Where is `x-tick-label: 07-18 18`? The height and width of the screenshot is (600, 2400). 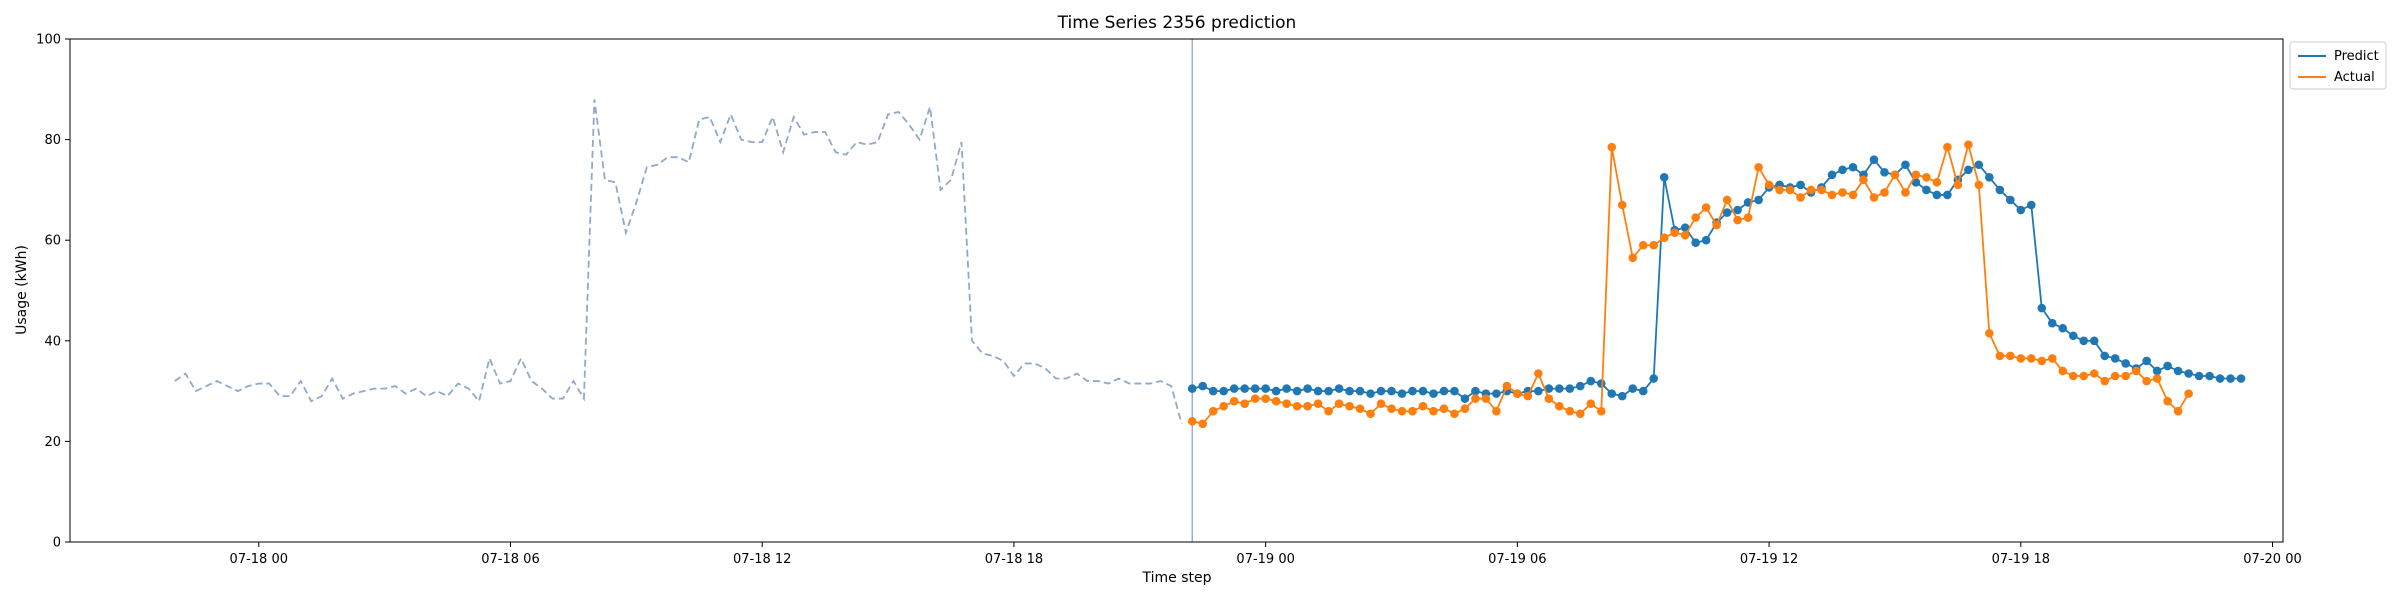 x-tick-label: 07-18 18 is located at coordinates (1014, 559).